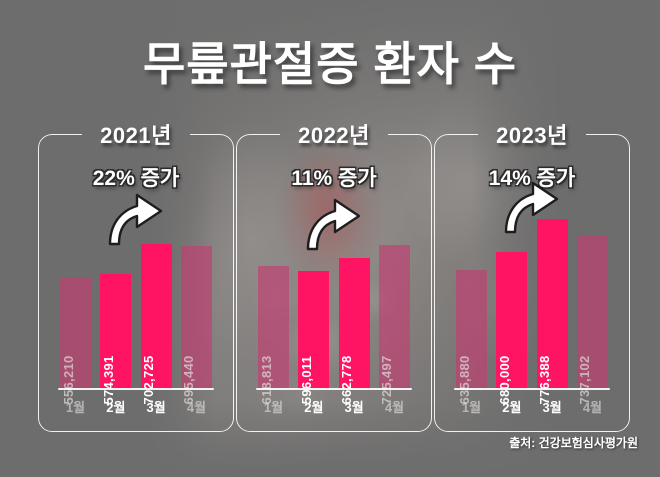 This screenshot has width=660, height=477. I want to click on bar-slot: 574,391, so click(116, 307).